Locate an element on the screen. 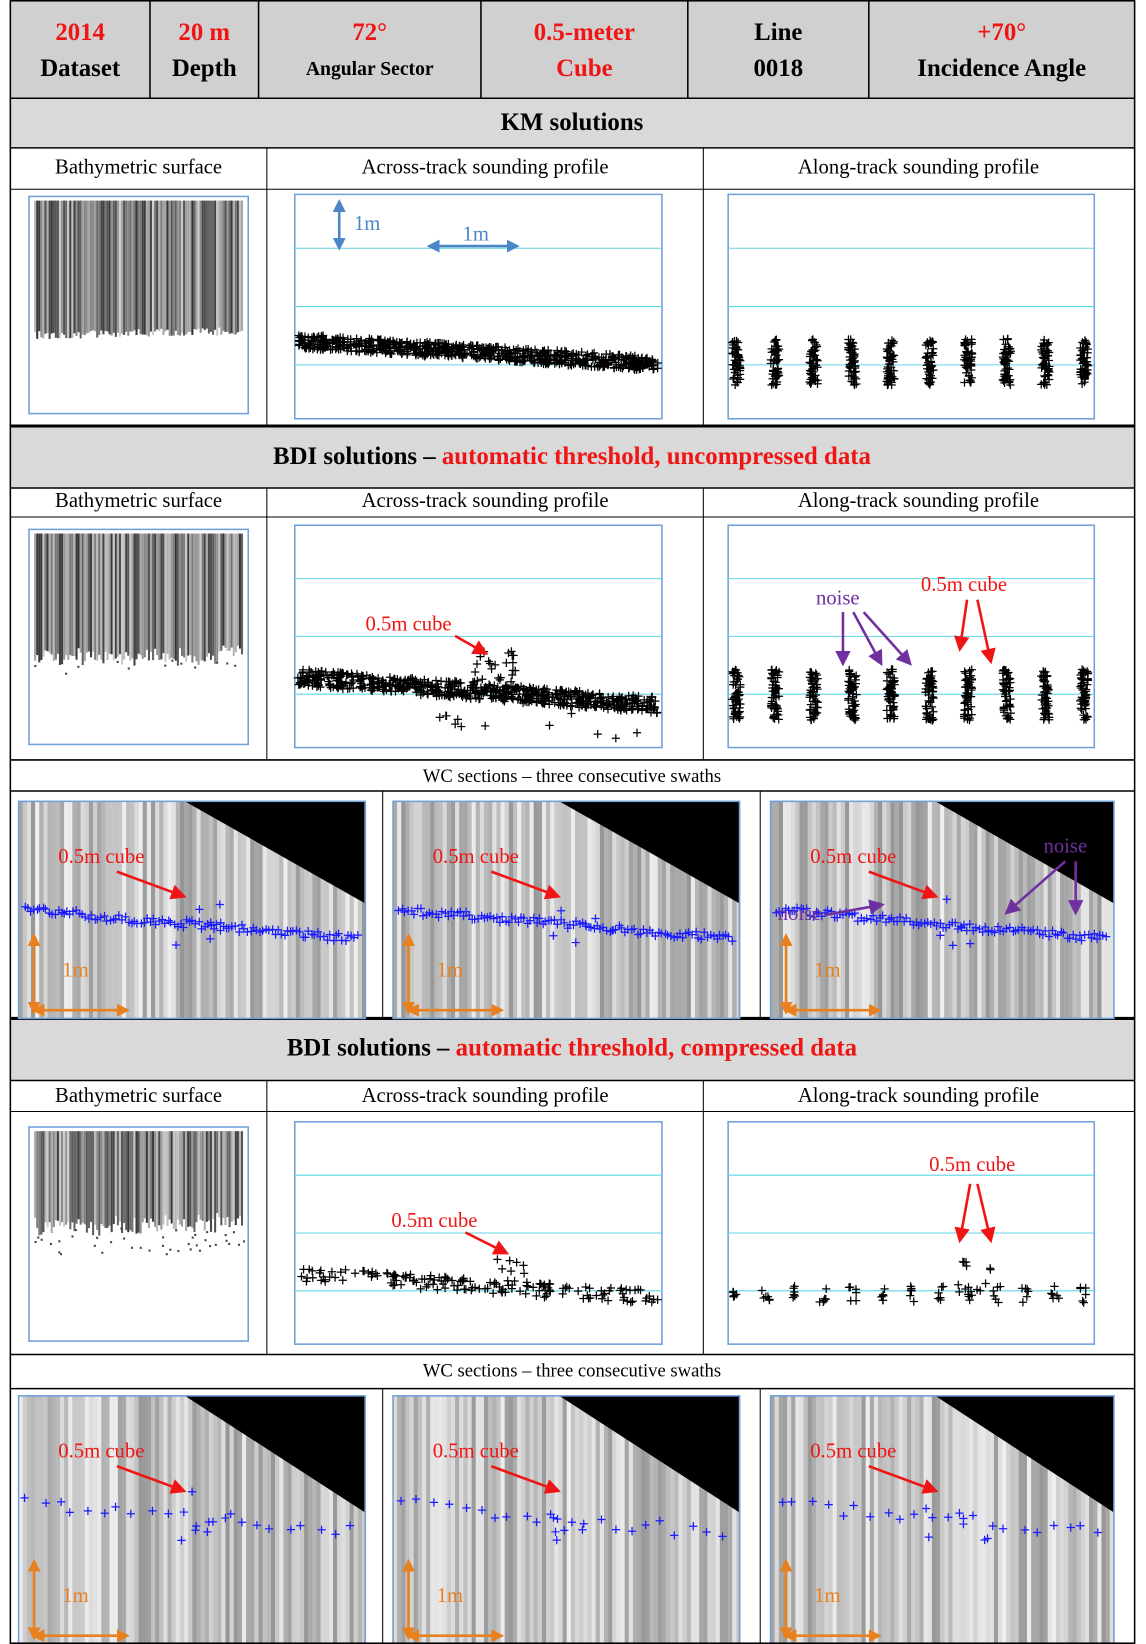  arrow is located at coordinates (525, 1479).